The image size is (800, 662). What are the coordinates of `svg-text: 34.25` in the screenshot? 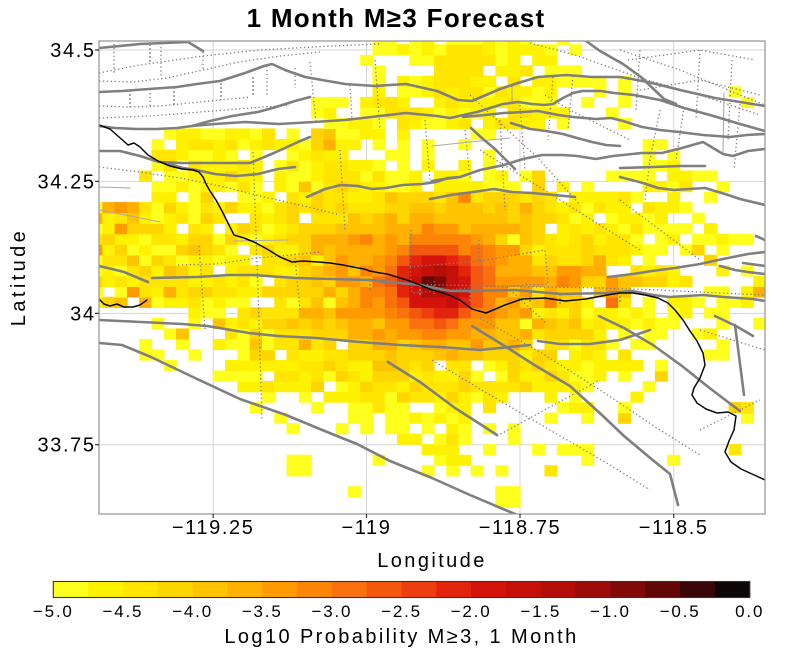 It's located at (67, 182).